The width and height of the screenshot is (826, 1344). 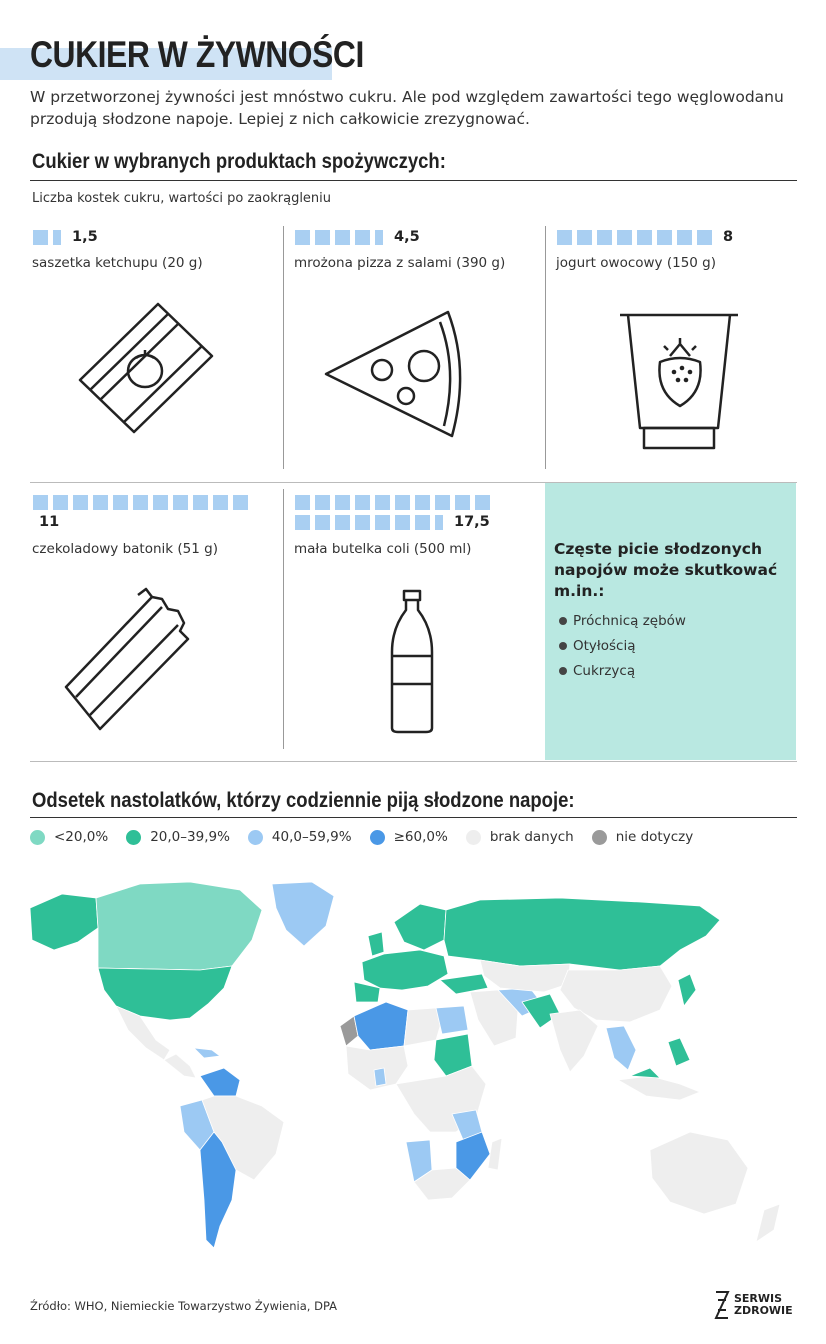 What do you see at coordinates (412, 661) in the screenshot?
I see `cola-bottle-icon` at bounding box center [412, 661].